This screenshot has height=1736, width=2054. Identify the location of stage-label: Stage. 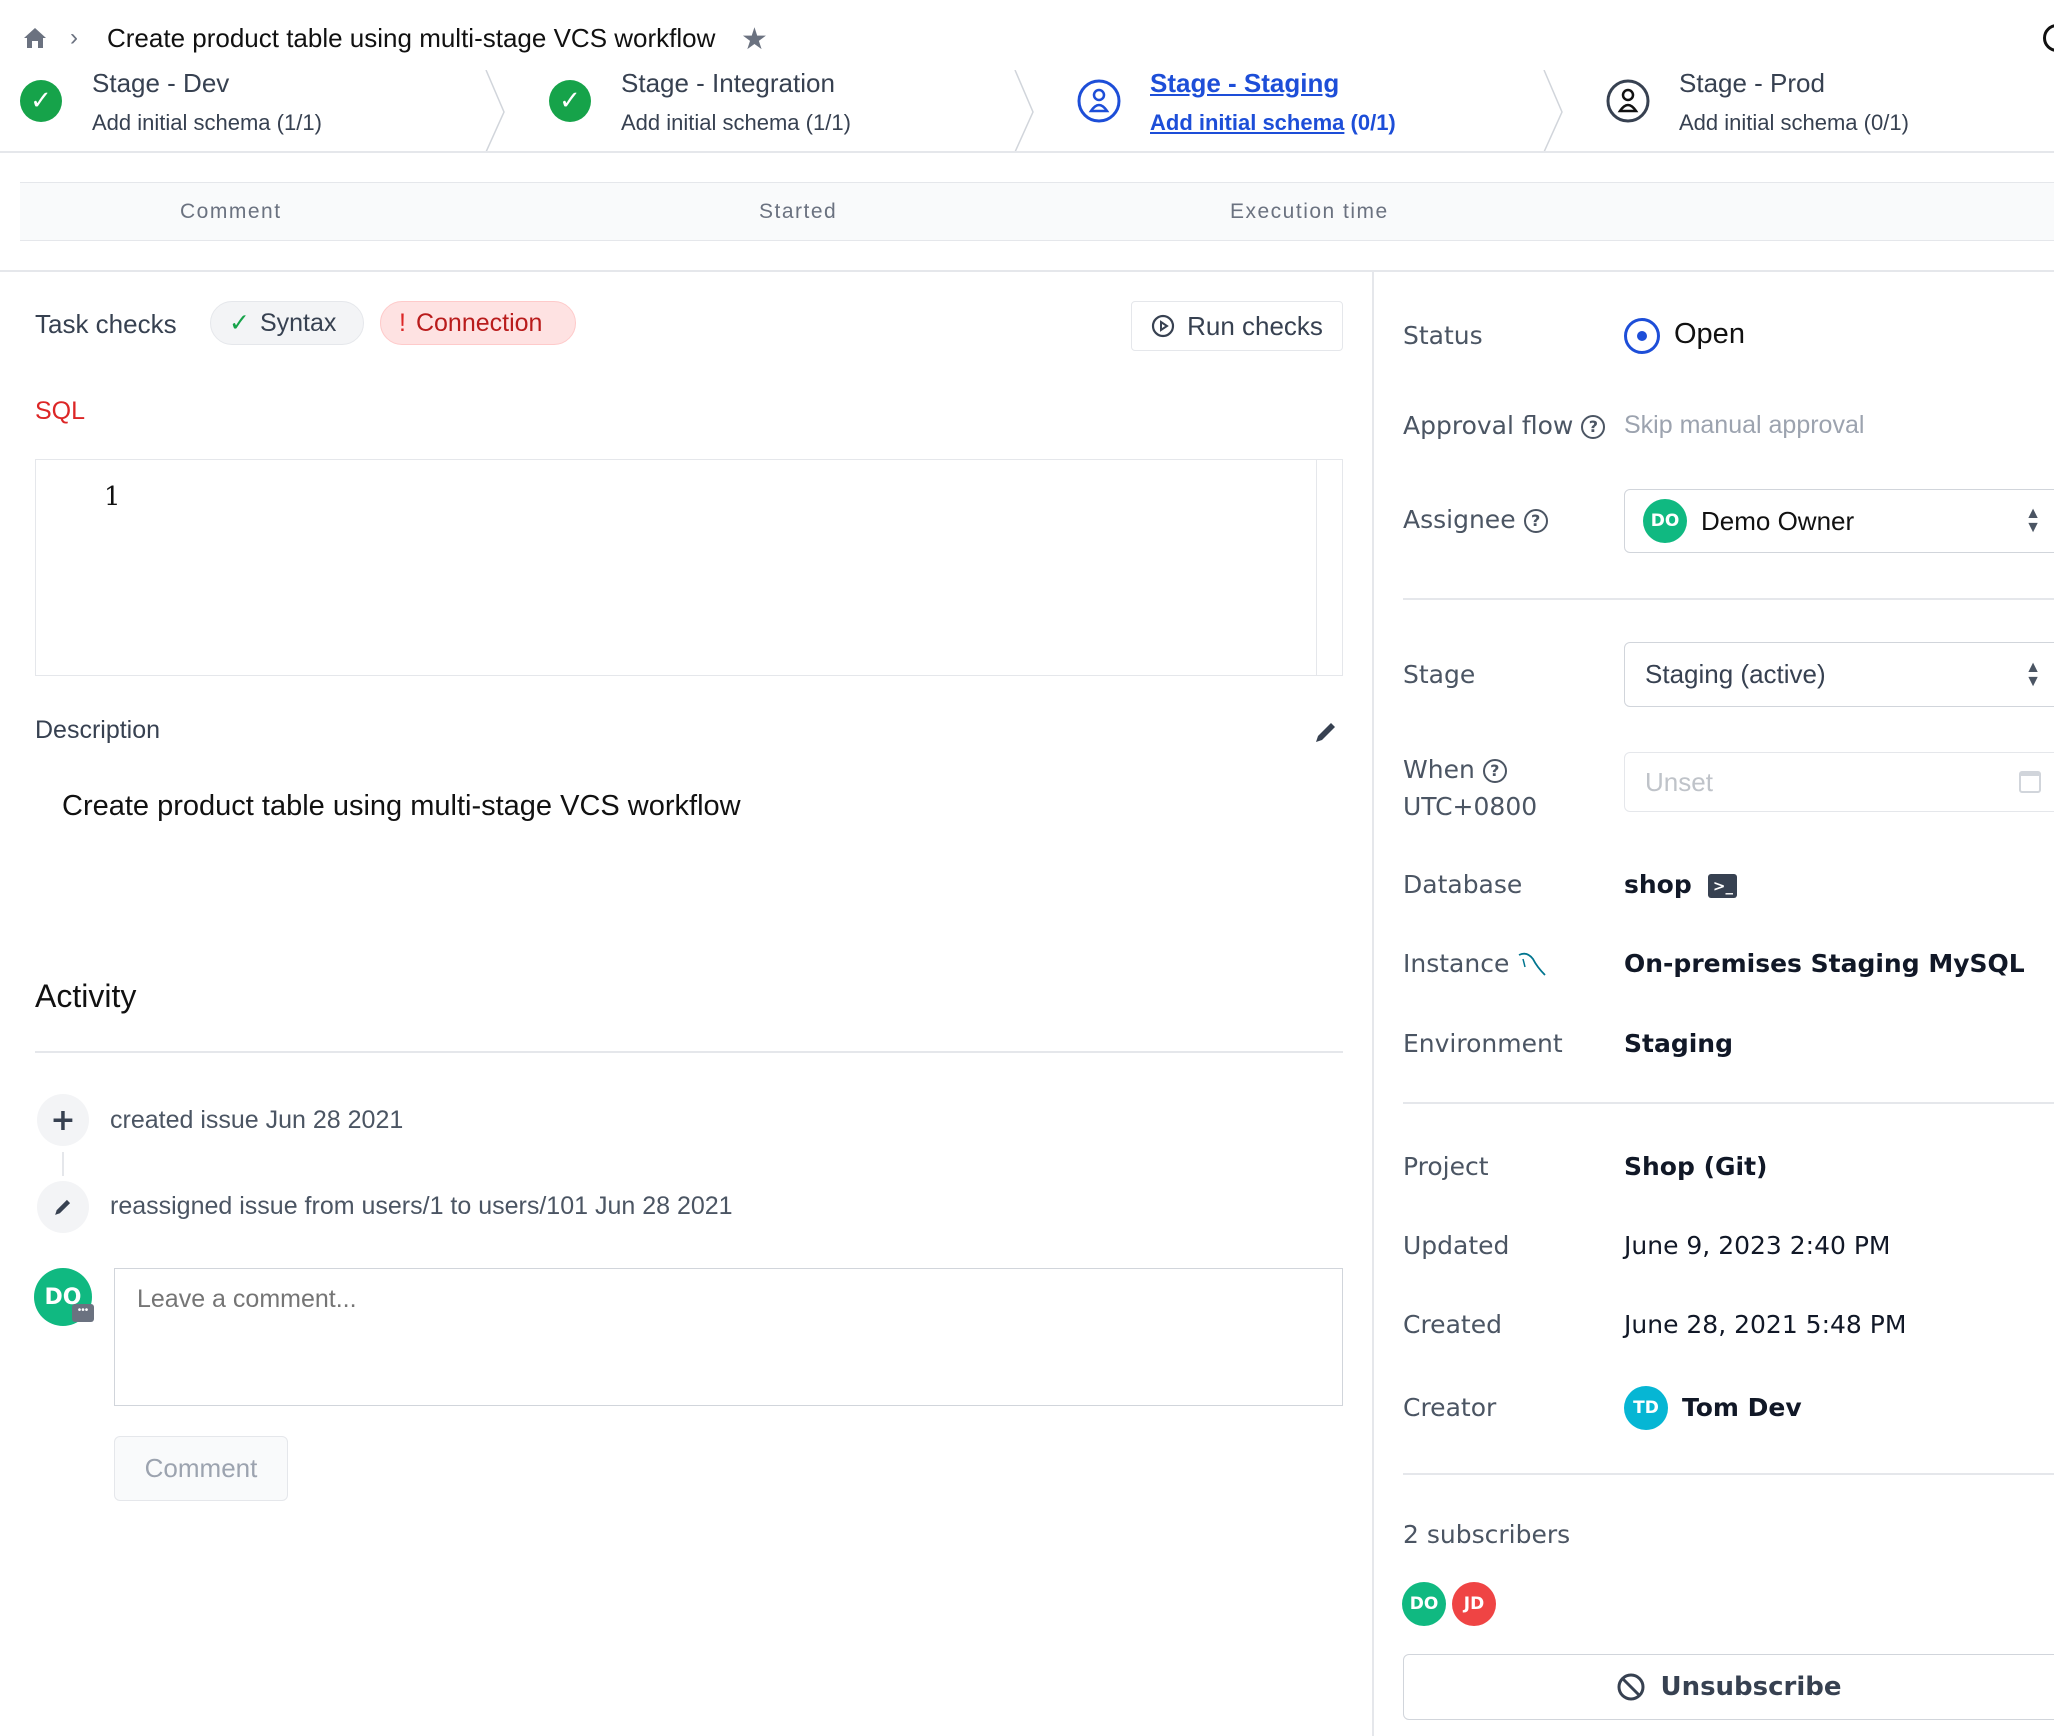
(1439, 674).